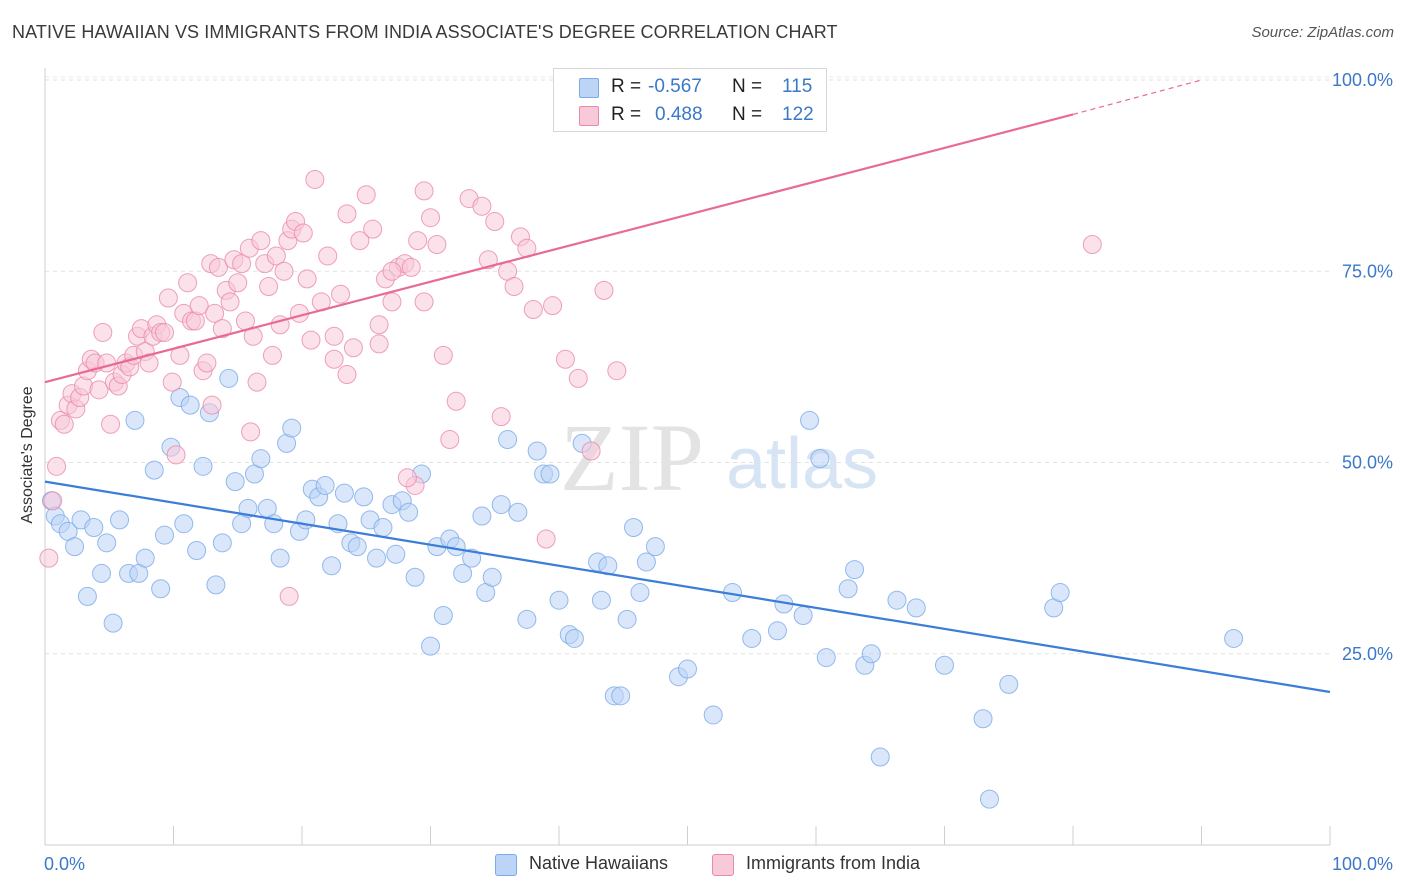 Image resolution: width=1406 pixels, height=892 pixels. I want to click on y-tick-label: 75.0%, so click(1367, 271).